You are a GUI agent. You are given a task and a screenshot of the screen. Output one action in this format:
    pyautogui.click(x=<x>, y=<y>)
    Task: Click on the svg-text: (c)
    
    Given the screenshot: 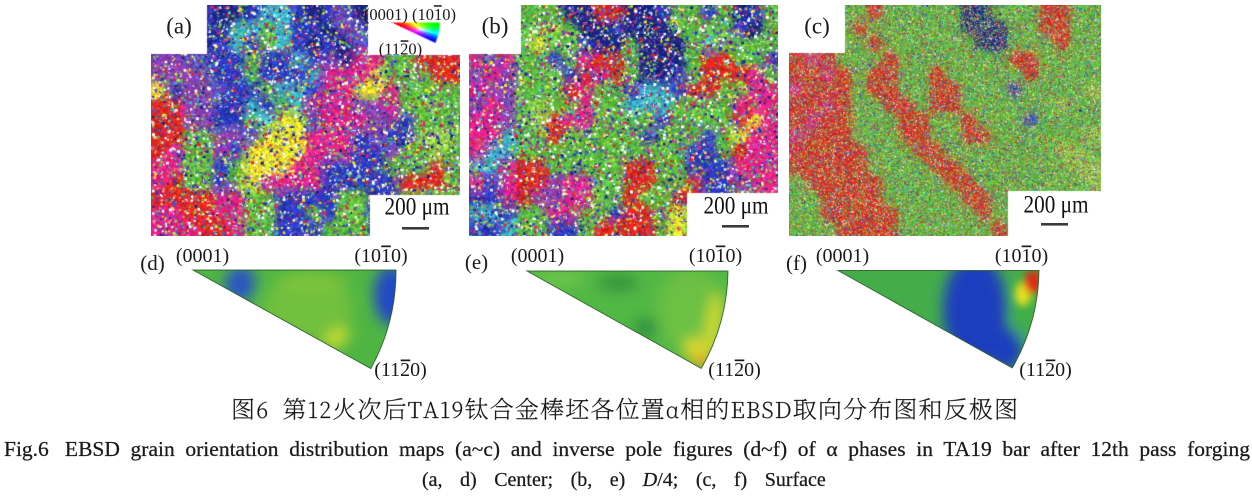 What is the action you would take?
    pyautogui.click(x=817, y=26)
    